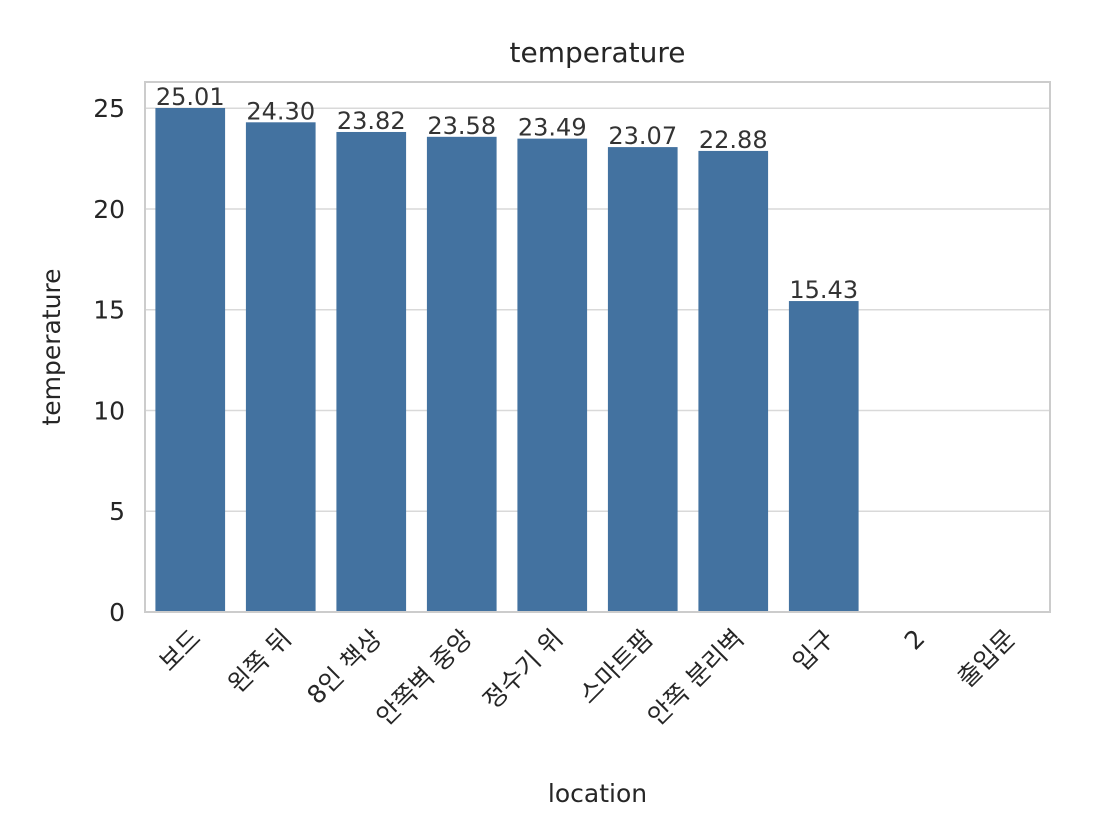 The image size is (1098, 820). What do you see at coordinates (117, 511) in the screenshot?
I see `y-tick-label: 5` at bounding box center [117, 511].